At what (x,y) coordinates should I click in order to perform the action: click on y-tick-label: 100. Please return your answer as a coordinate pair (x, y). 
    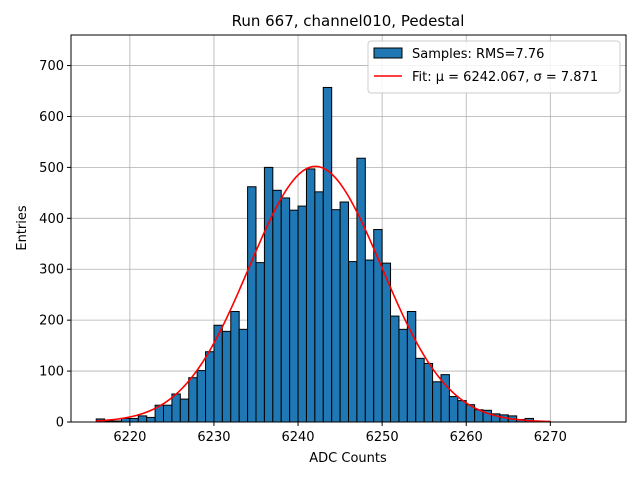
    Looking at the image, I should click on (51, 372).